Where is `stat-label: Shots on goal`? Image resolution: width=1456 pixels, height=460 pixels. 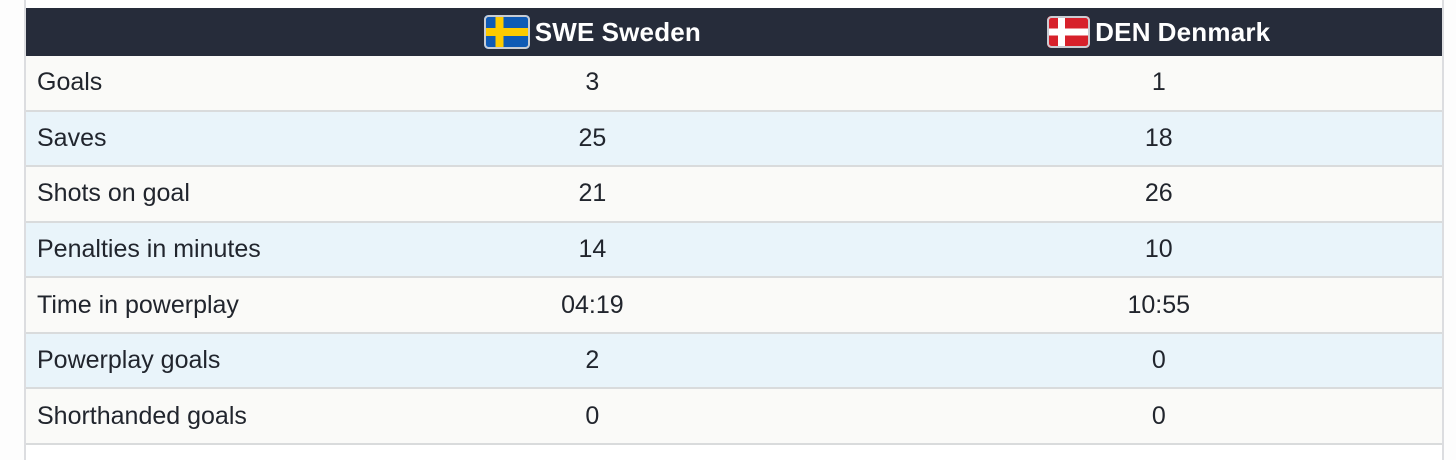 stat-label: Shots on goal is located at coordinates (113, 193).